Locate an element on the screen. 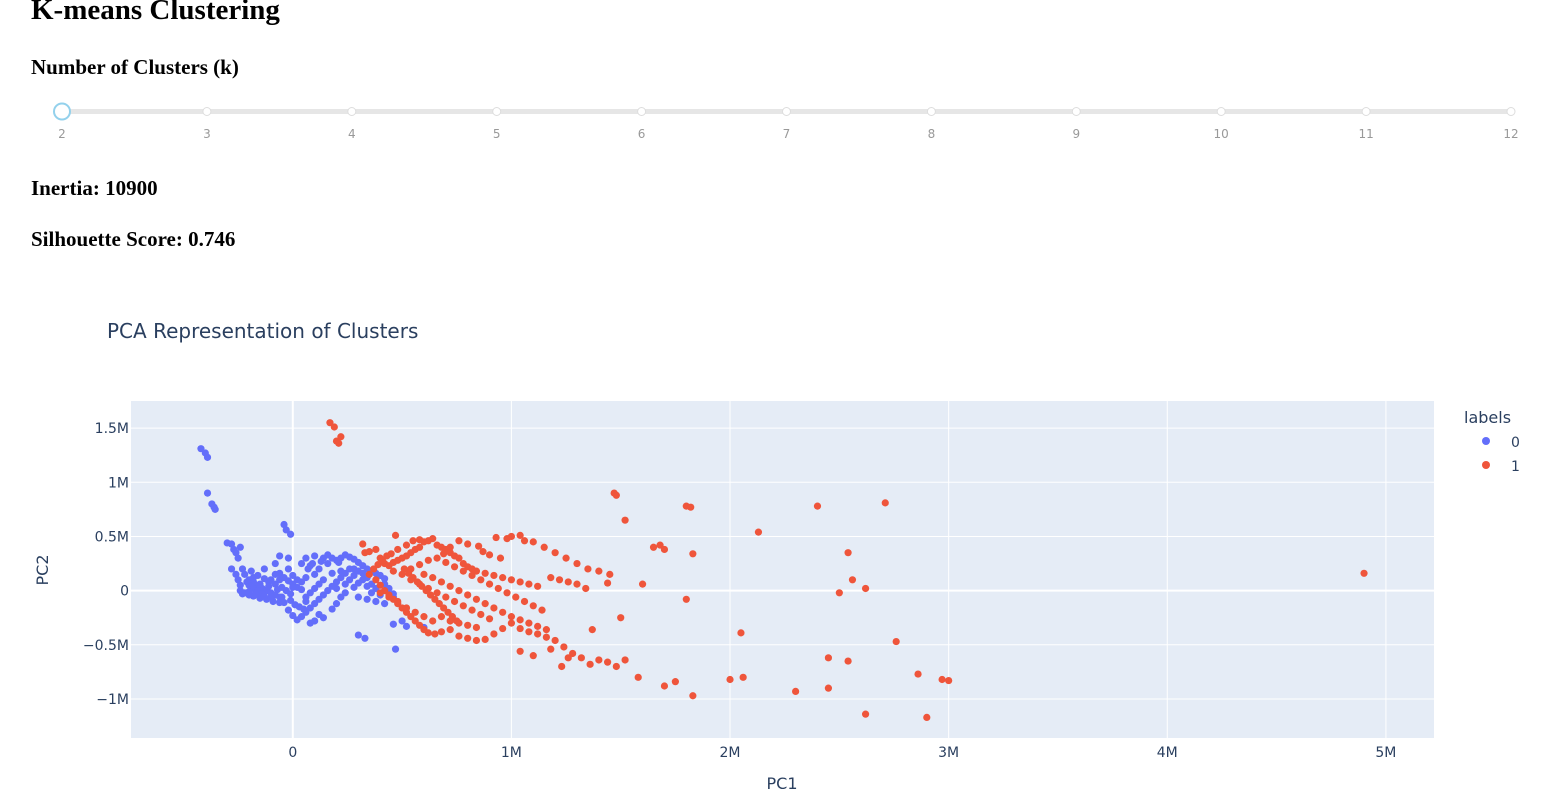 The height and width of the screenshot is (792, 1552). slider-mark-7: 7 is located at coordinates (787, 134).